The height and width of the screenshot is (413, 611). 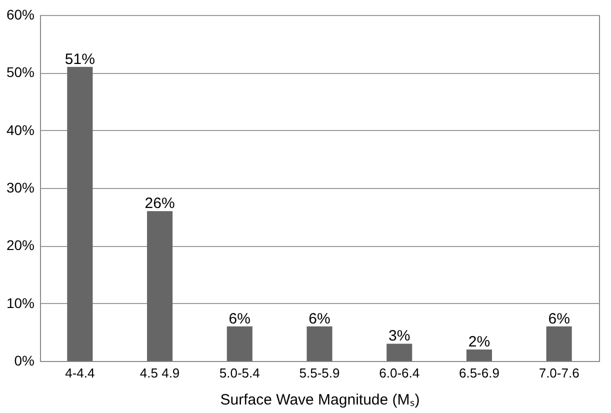 What do you see at coordinates (79, 59) in the screenshot?
I see `data-label: 51%` at bounding box center [79, 59].